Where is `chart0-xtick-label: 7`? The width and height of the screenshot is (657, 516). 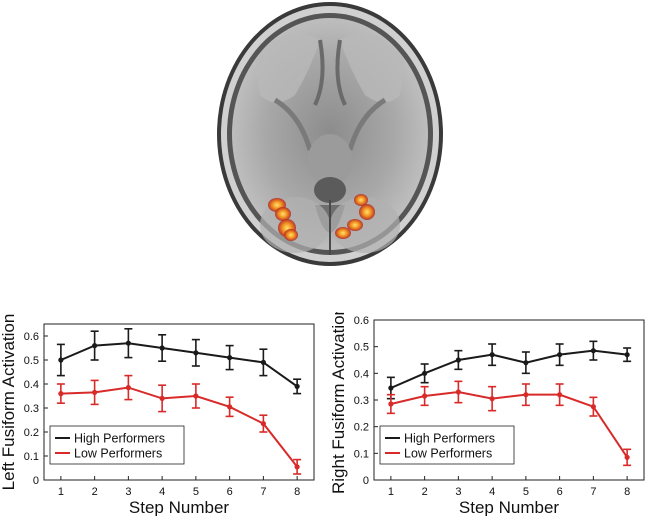
chart0-xtick-label: 7 is located at coordinates (263, 492).